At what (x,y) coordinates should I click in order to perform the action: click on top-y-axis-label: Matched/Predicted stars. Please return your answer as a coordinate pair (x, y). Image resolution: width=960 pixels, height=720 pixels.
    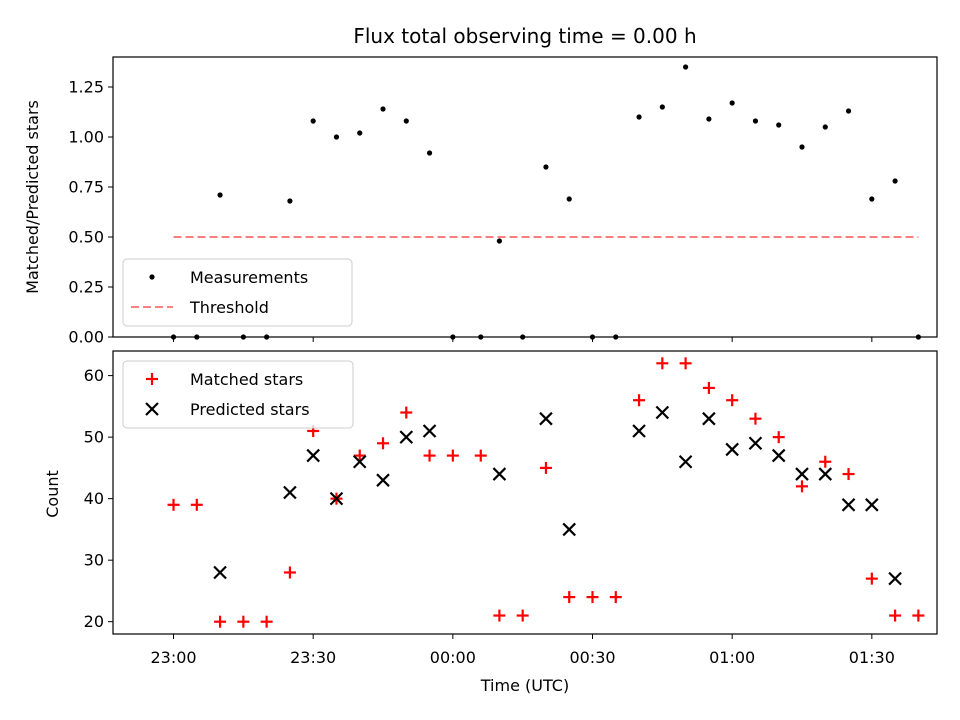
    Looking at the image, I should click on (32, 197).